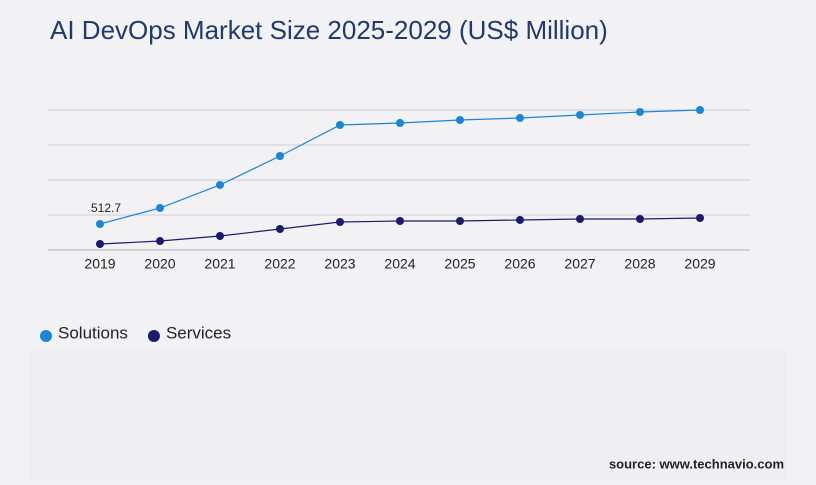 This screenshot has width=816, height=485. What do you see at coordinates (93, 332) in the screenshot?
I see `legend-label: Solutions` at bounding box center [93, 332].